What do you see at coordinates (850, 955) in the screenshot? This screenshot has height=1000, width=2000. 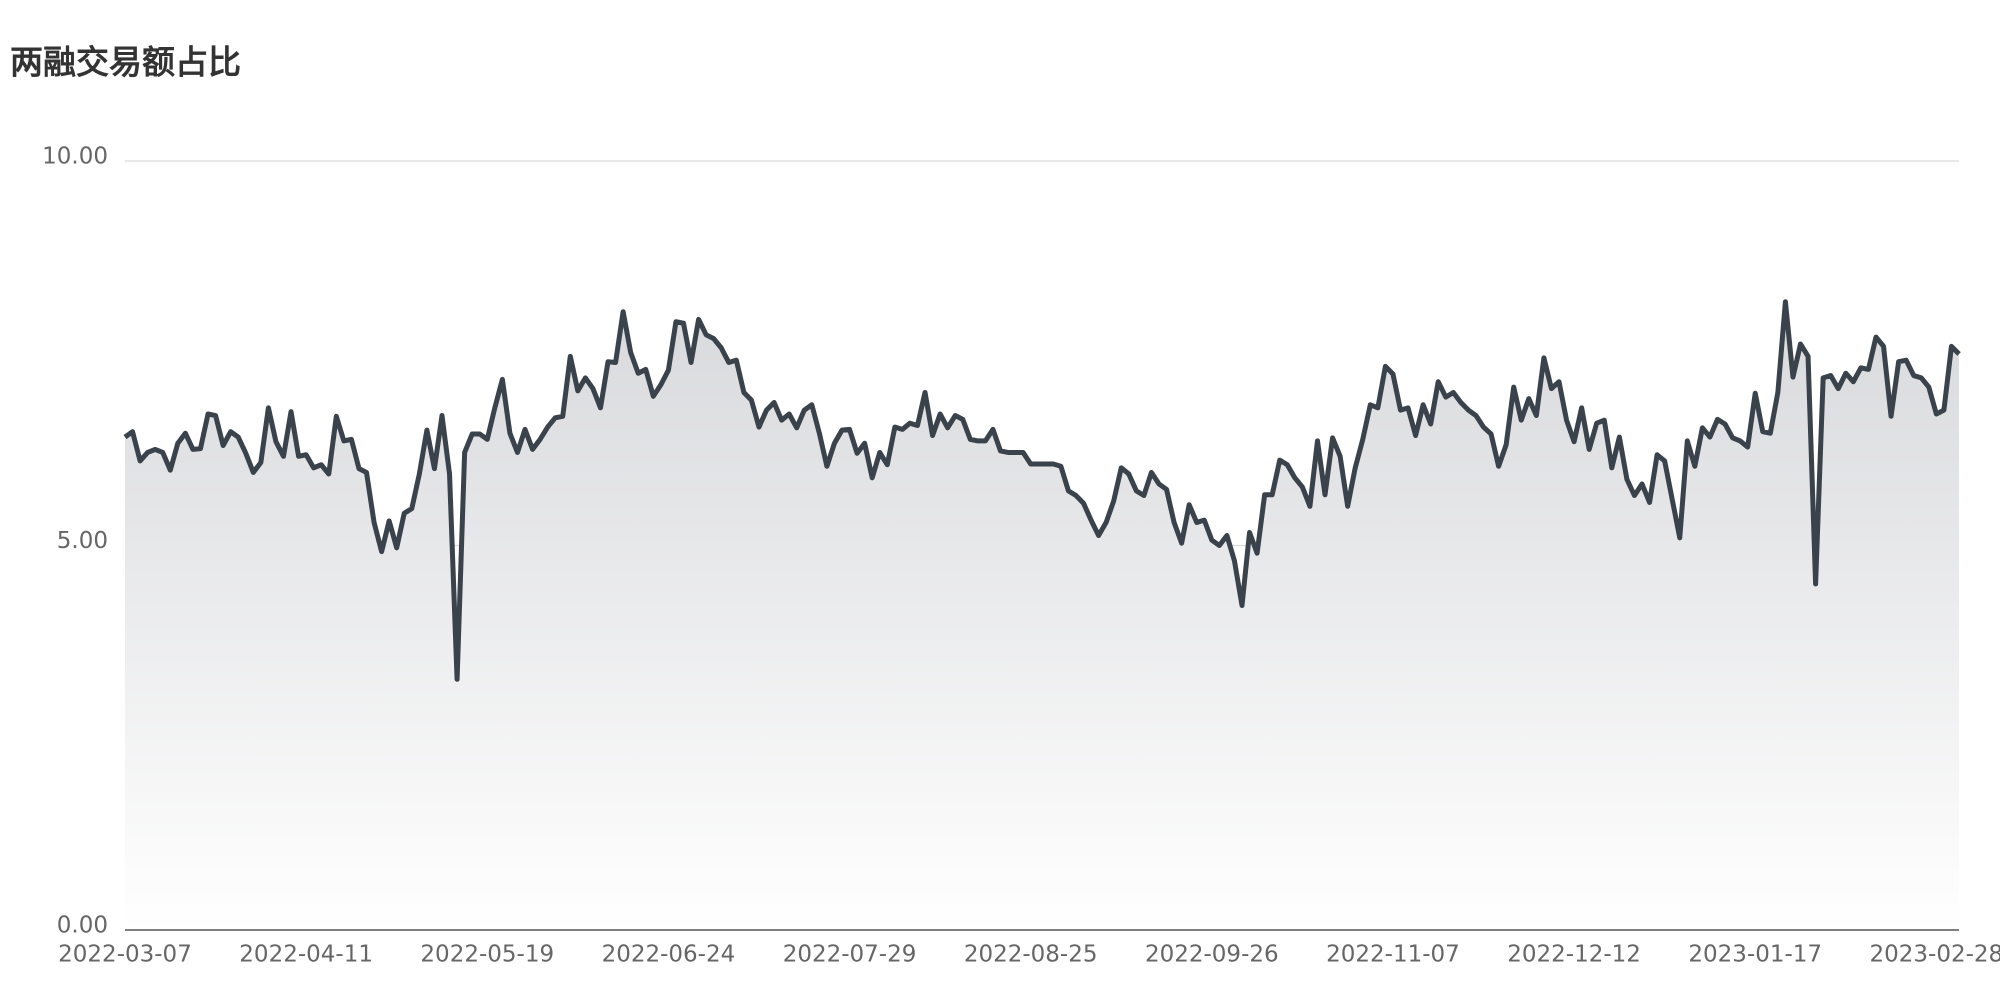 I see `x-tick-label: 2022-07-29` at bounding box center [850, 955].